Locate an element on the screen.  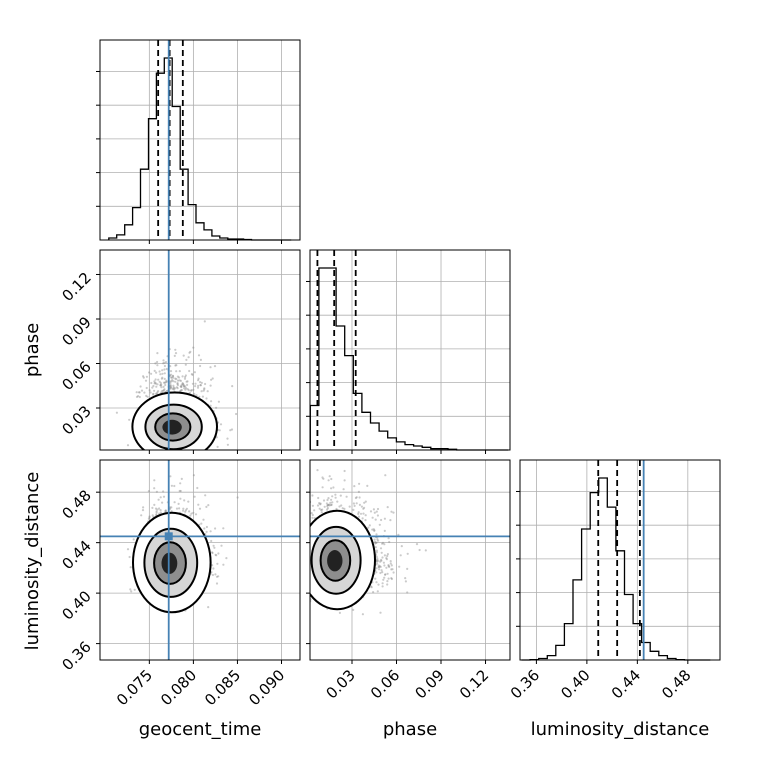
x-tick-label-geocent_time: 0.090 is located at coordinates (266, 687).